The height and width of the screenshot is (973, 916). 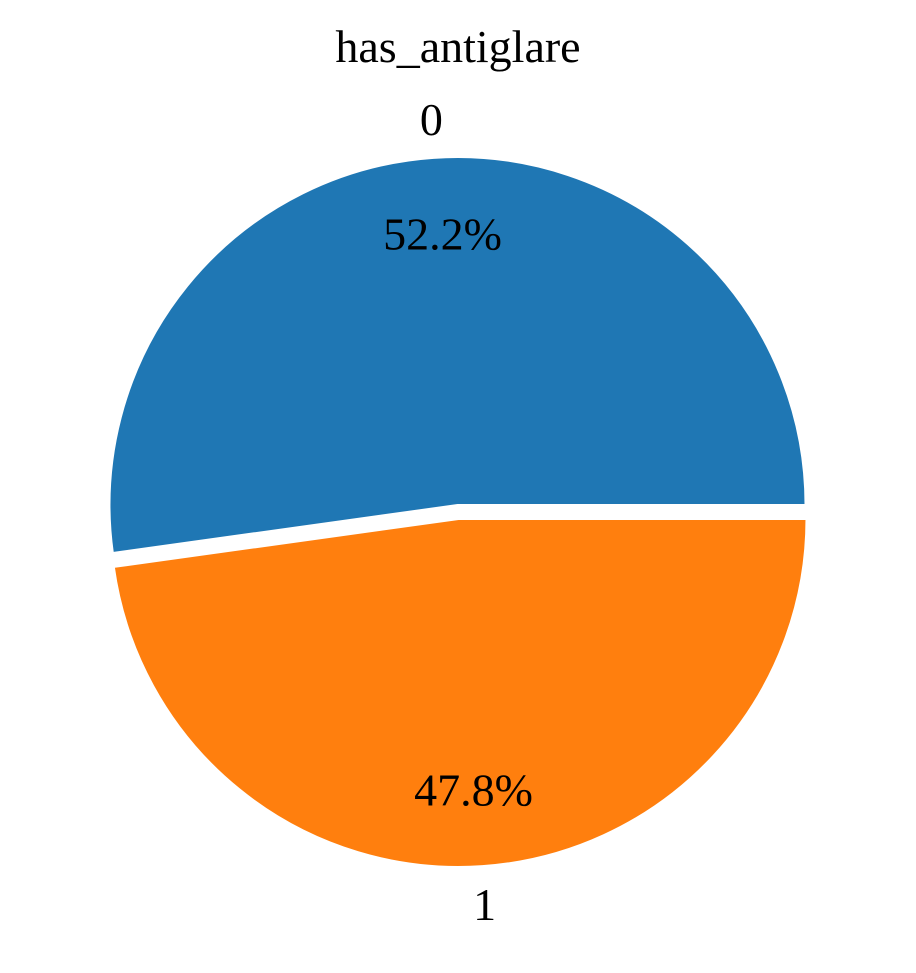 I want to click on chart-title: has_antiglare, so click(x=457, y=46).